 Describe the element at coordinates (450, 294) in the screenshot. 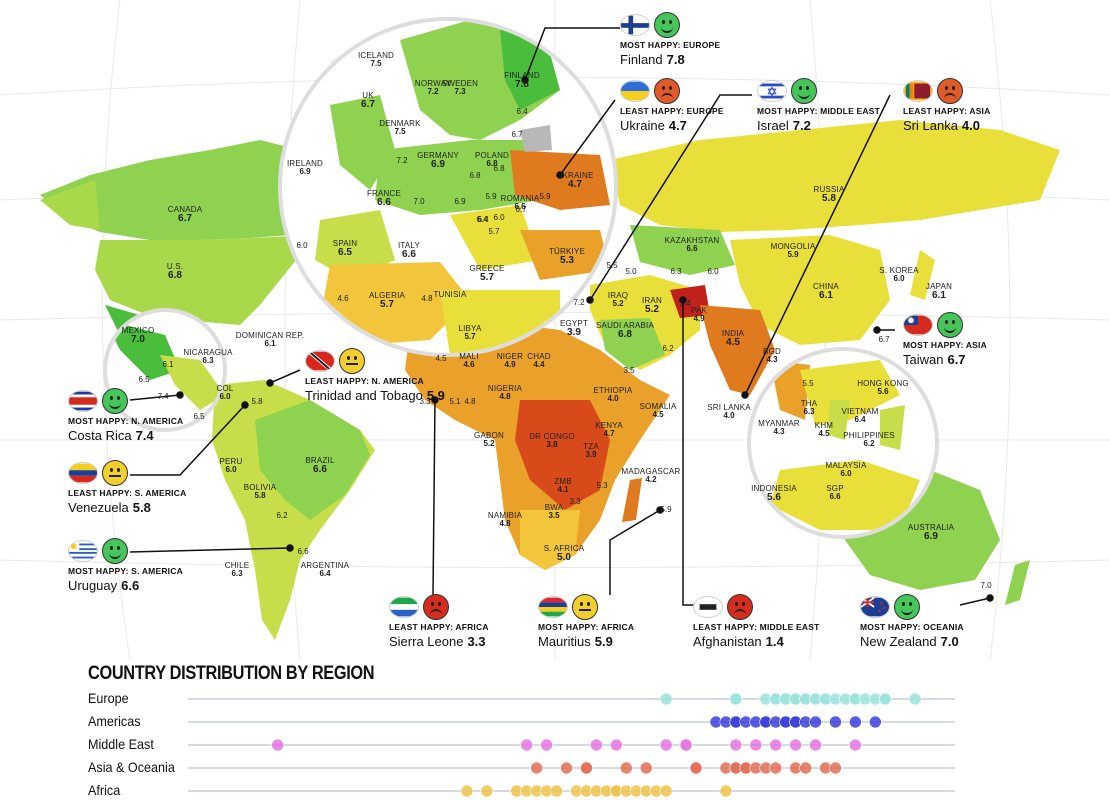

I see `country-label: TUNISIA` at that location.